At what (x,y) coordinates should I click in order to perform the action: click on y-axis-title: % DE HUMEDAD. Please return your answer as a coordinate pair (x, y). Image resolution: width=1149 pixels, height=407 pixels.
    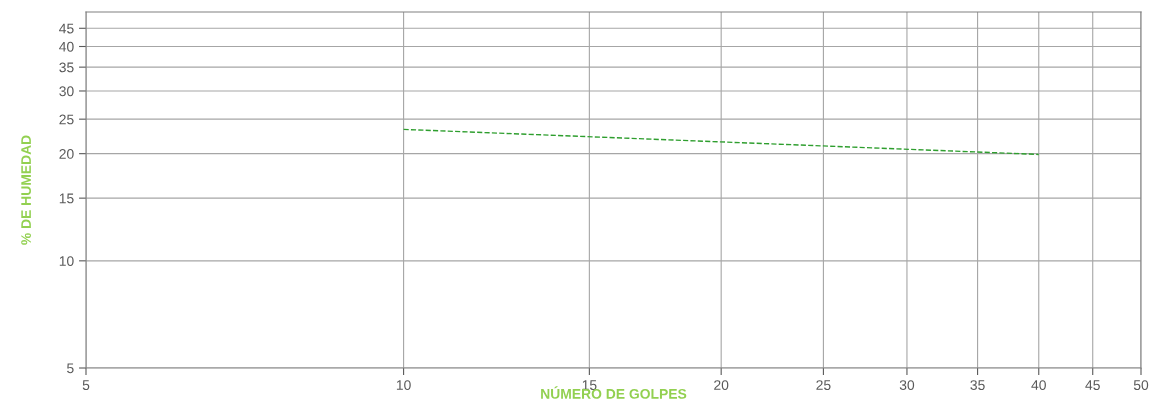
    Looking at the image, I should click on (26, 190).